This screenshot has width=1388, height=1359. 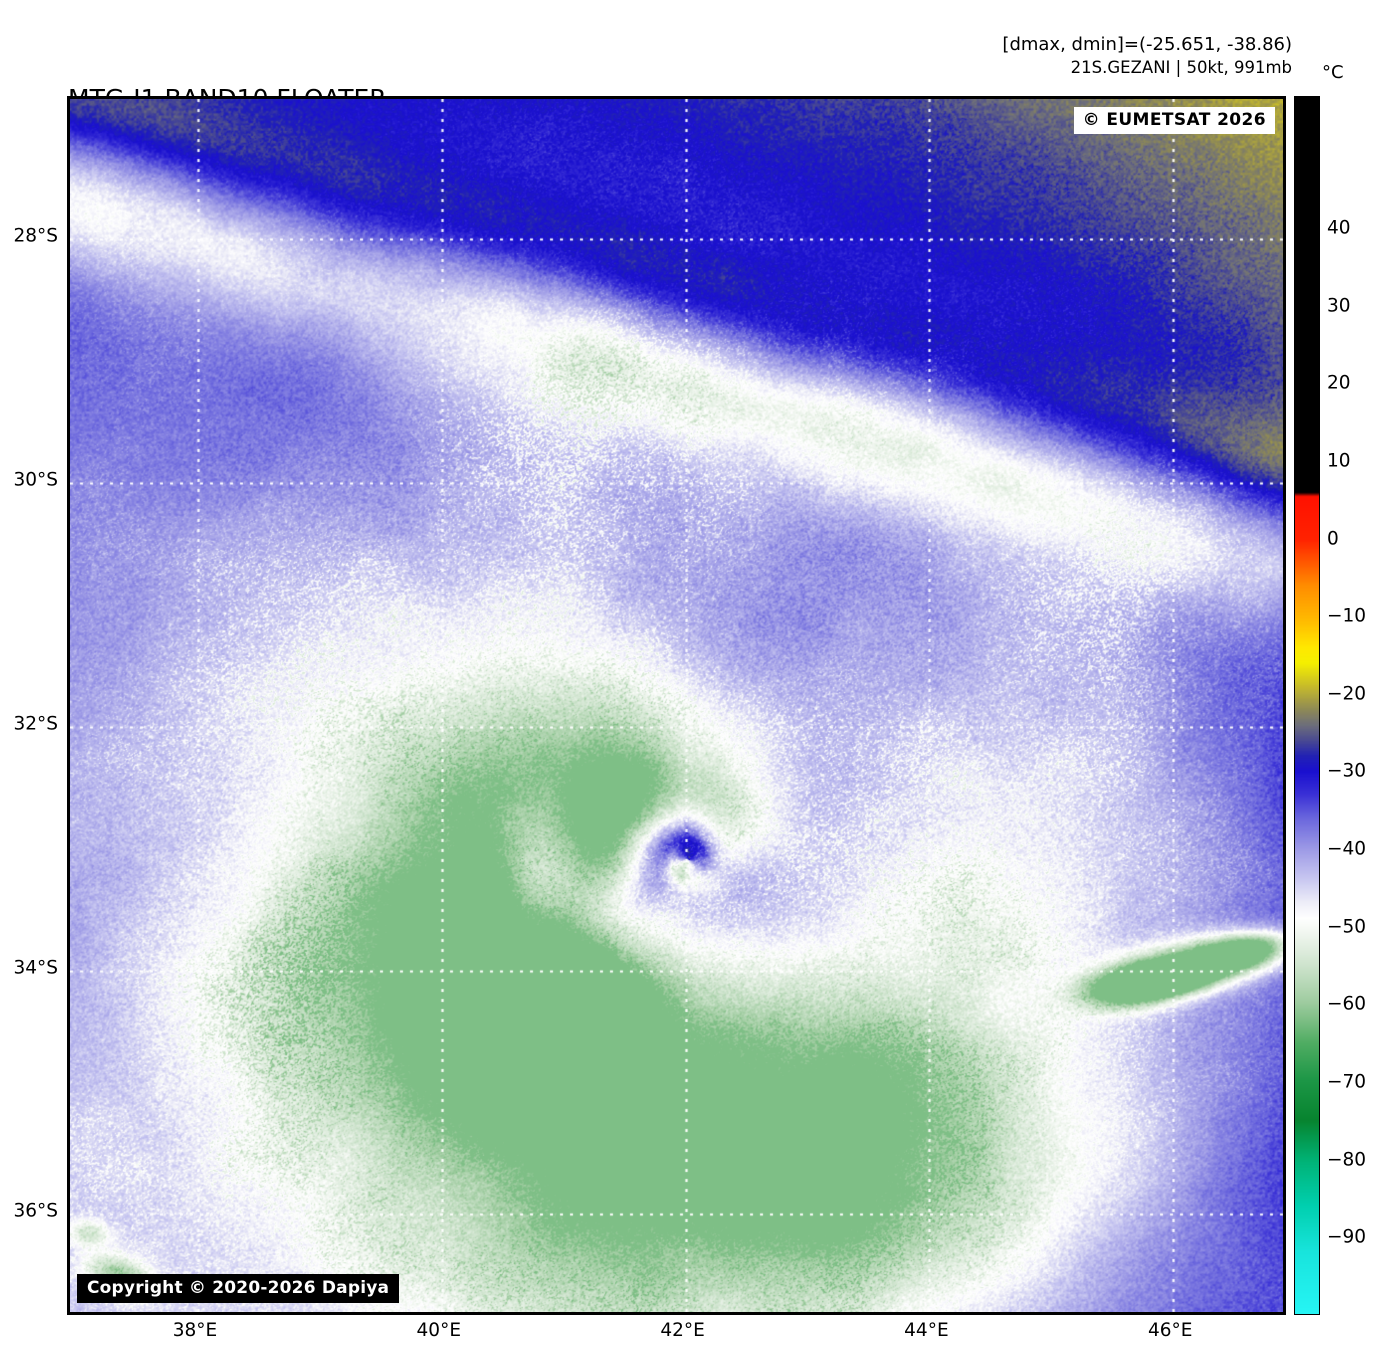 I want to click on colorbar-tick-neg60: −60, so click(x=1347, y=1004).